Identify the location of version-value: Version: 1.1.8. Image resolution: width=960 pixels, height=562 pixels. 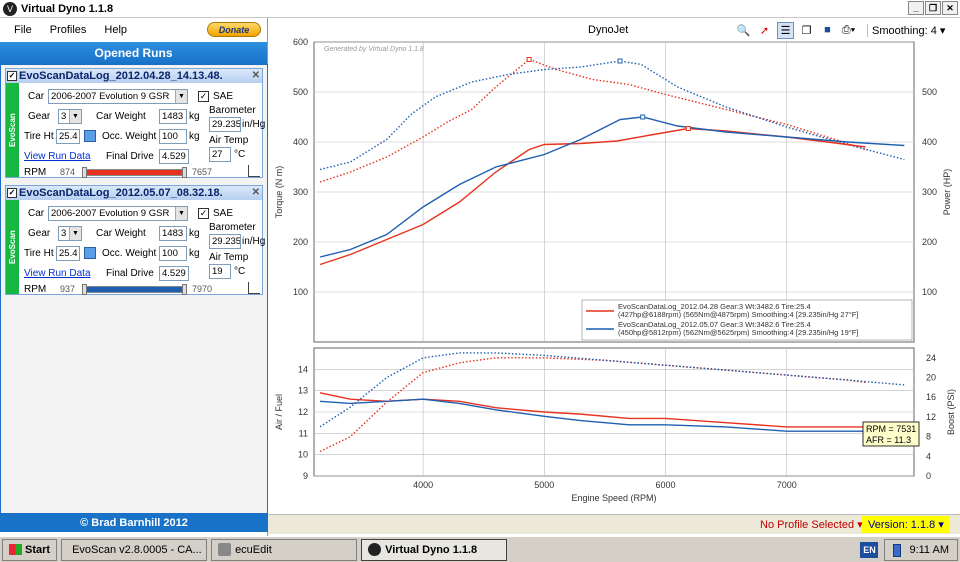
(902, 525).